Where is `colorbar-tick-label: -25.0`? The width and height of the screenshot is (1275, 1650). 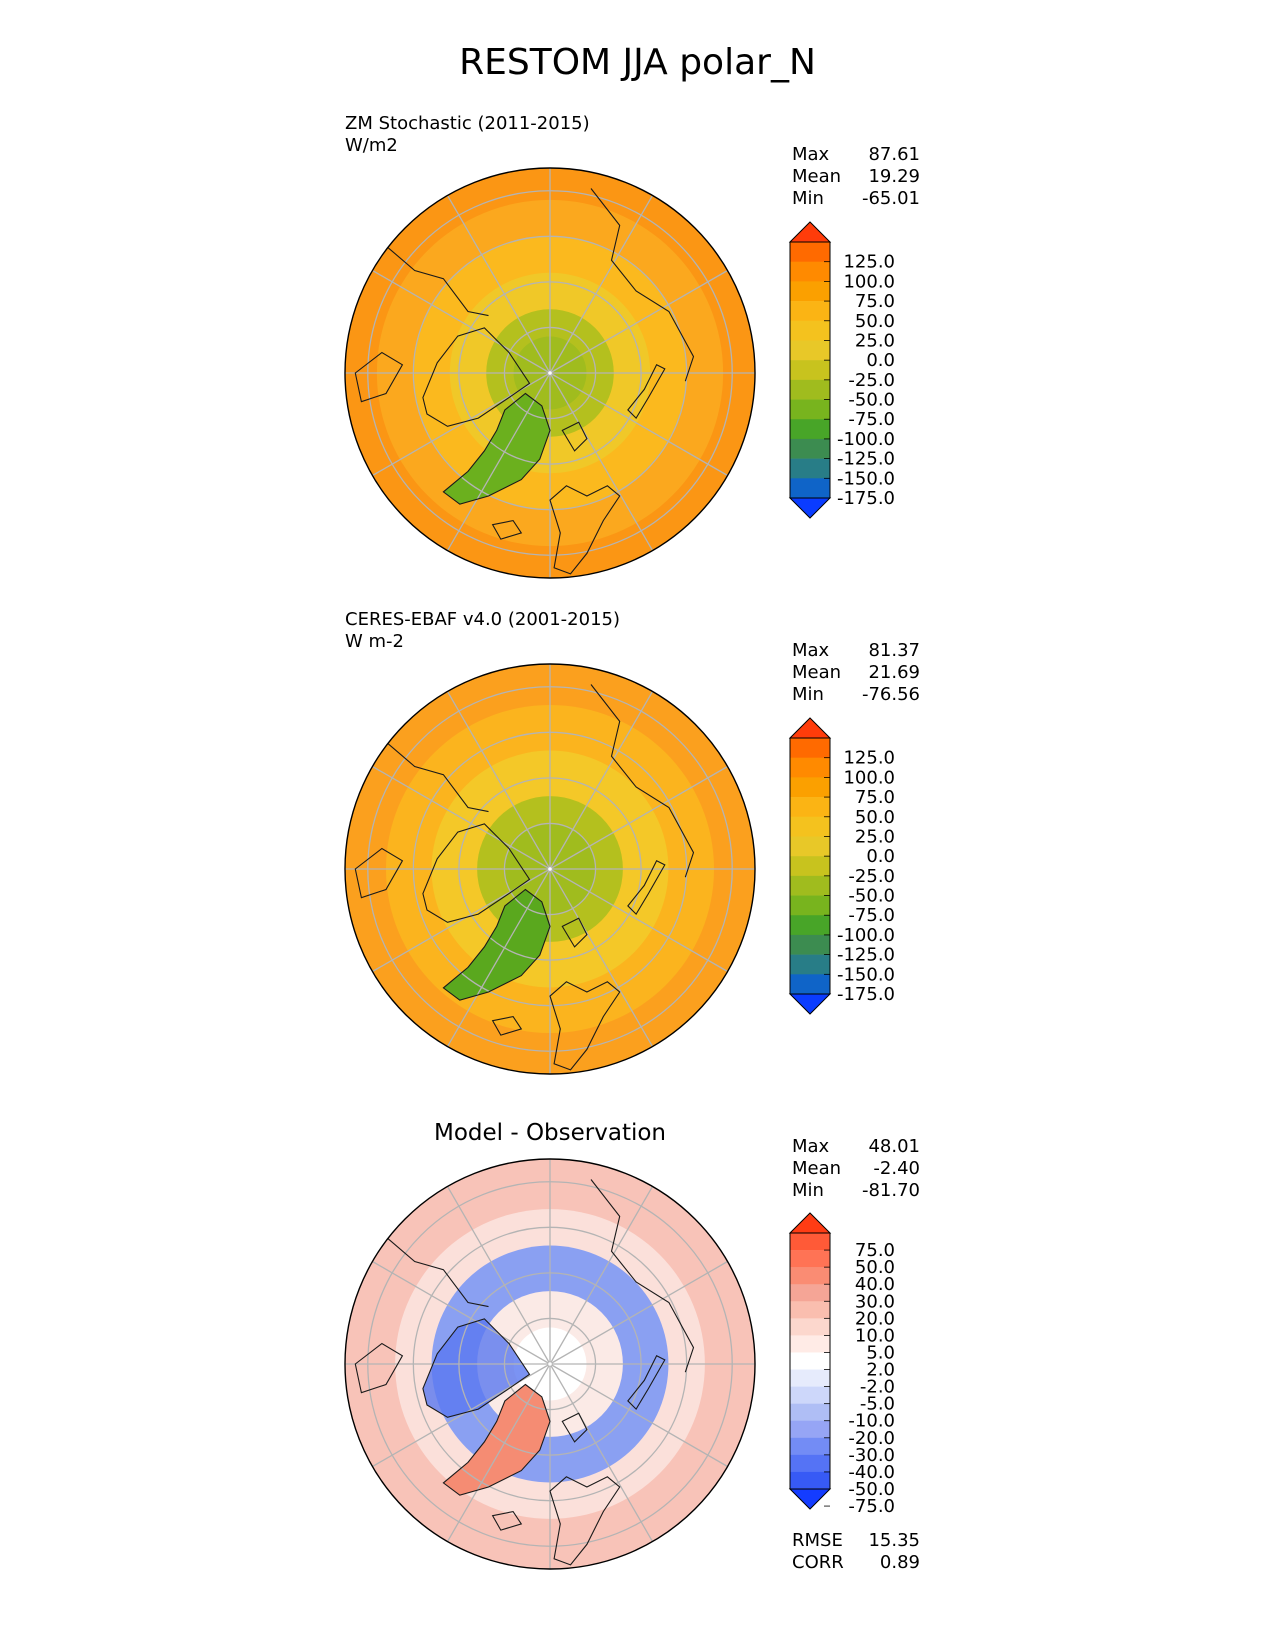
colorbar-tick-label: -25.0 is located at coordinates (871, 380).